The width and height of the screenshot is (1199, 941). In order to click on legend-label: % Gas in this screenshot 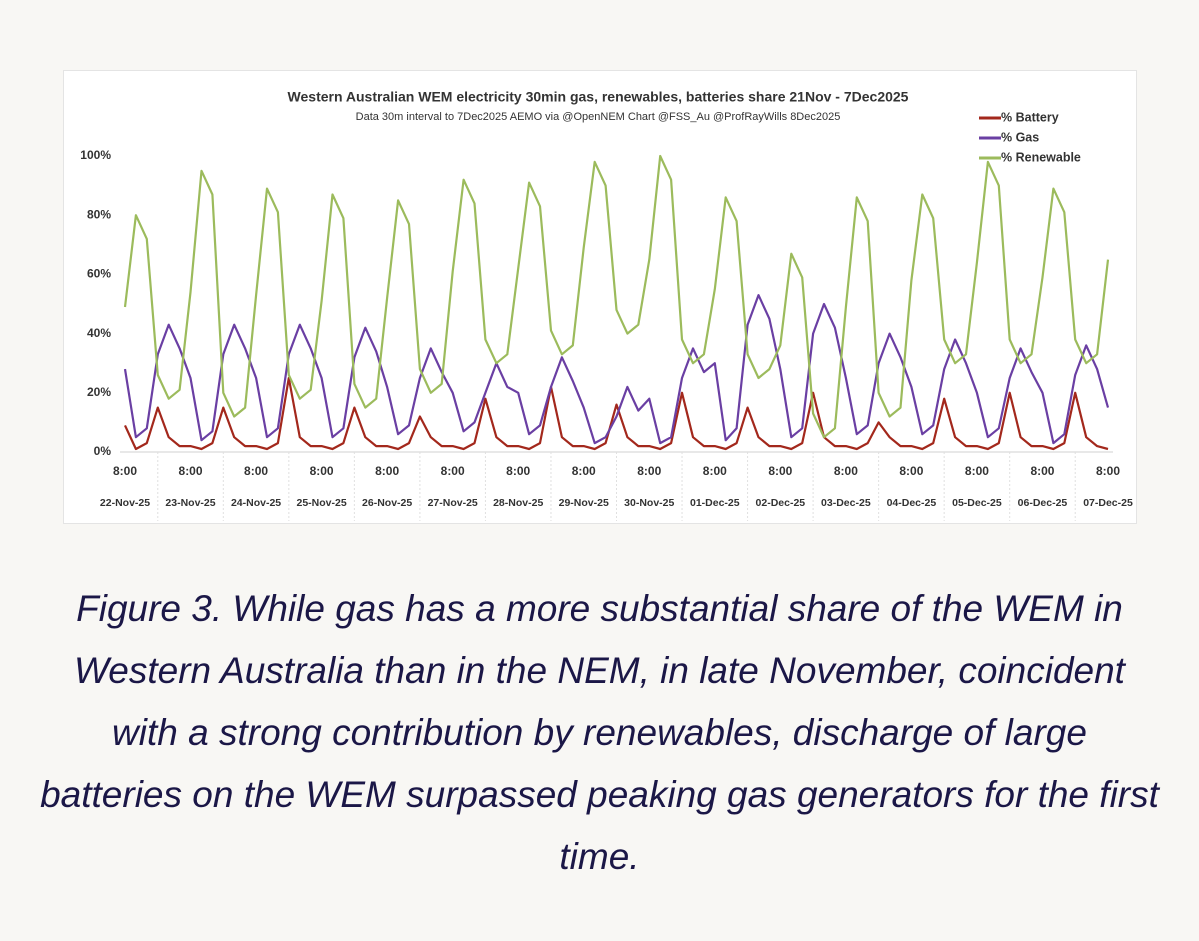, I will do `click(1020, 137)`.